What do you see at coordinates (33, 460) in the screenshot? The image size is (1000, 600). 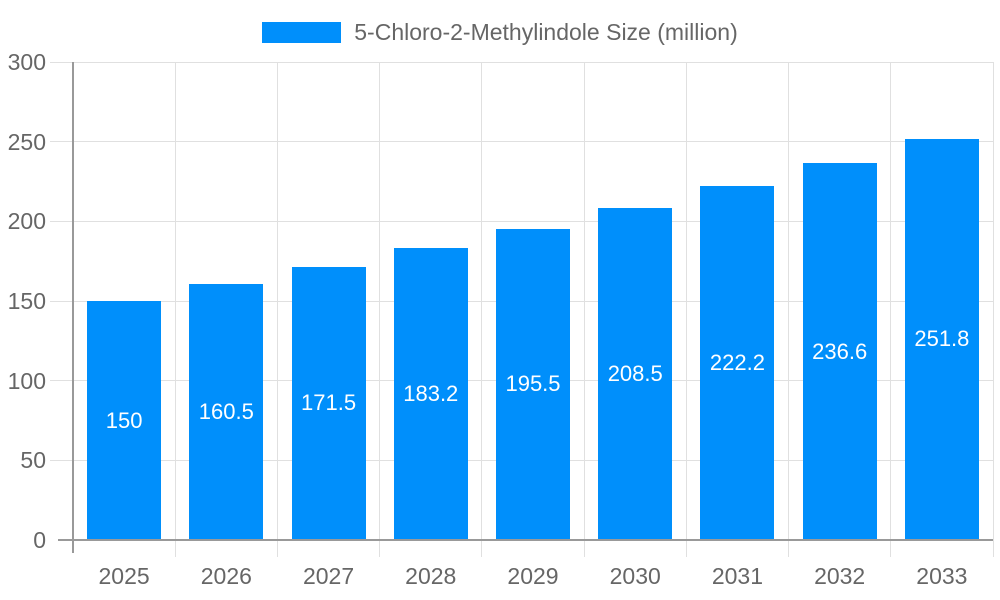 I see `y-tick-label: 50` at bounding box center [33, 460].